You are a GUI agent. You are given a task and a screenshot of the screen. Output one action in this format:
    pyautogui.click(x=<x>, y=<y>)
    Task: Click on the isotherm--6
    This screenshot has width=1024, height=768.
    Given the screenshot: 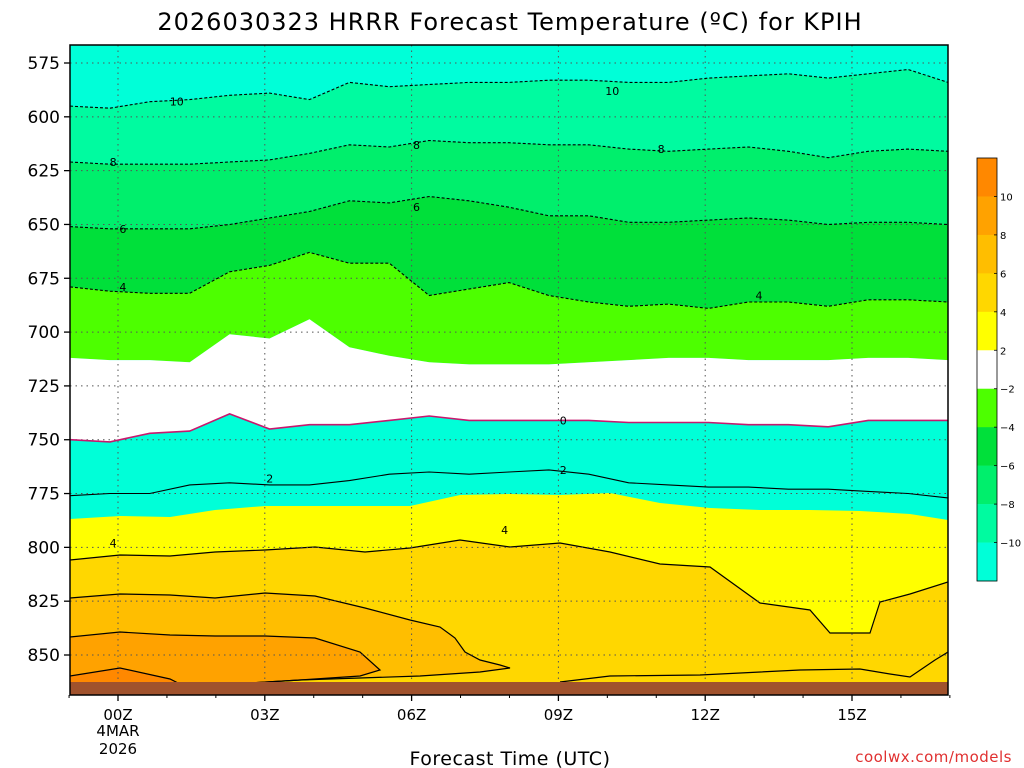 What is the action you would take?
    pyautogui.click(x=509, y=212)
    